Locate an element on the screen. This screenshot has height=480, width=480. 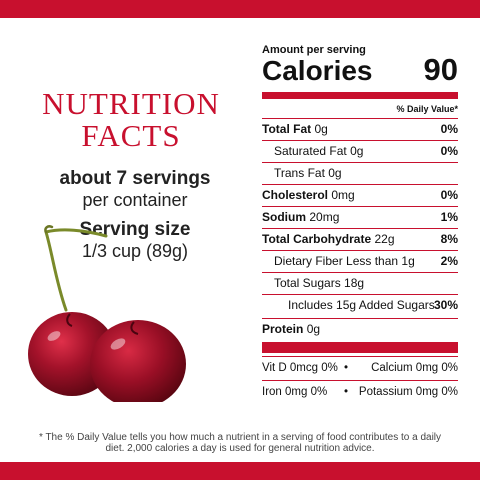
vitamin-row-2: Iron 0mg 0% • Potassium 0mg 0% is located at coordinates (360, 391).